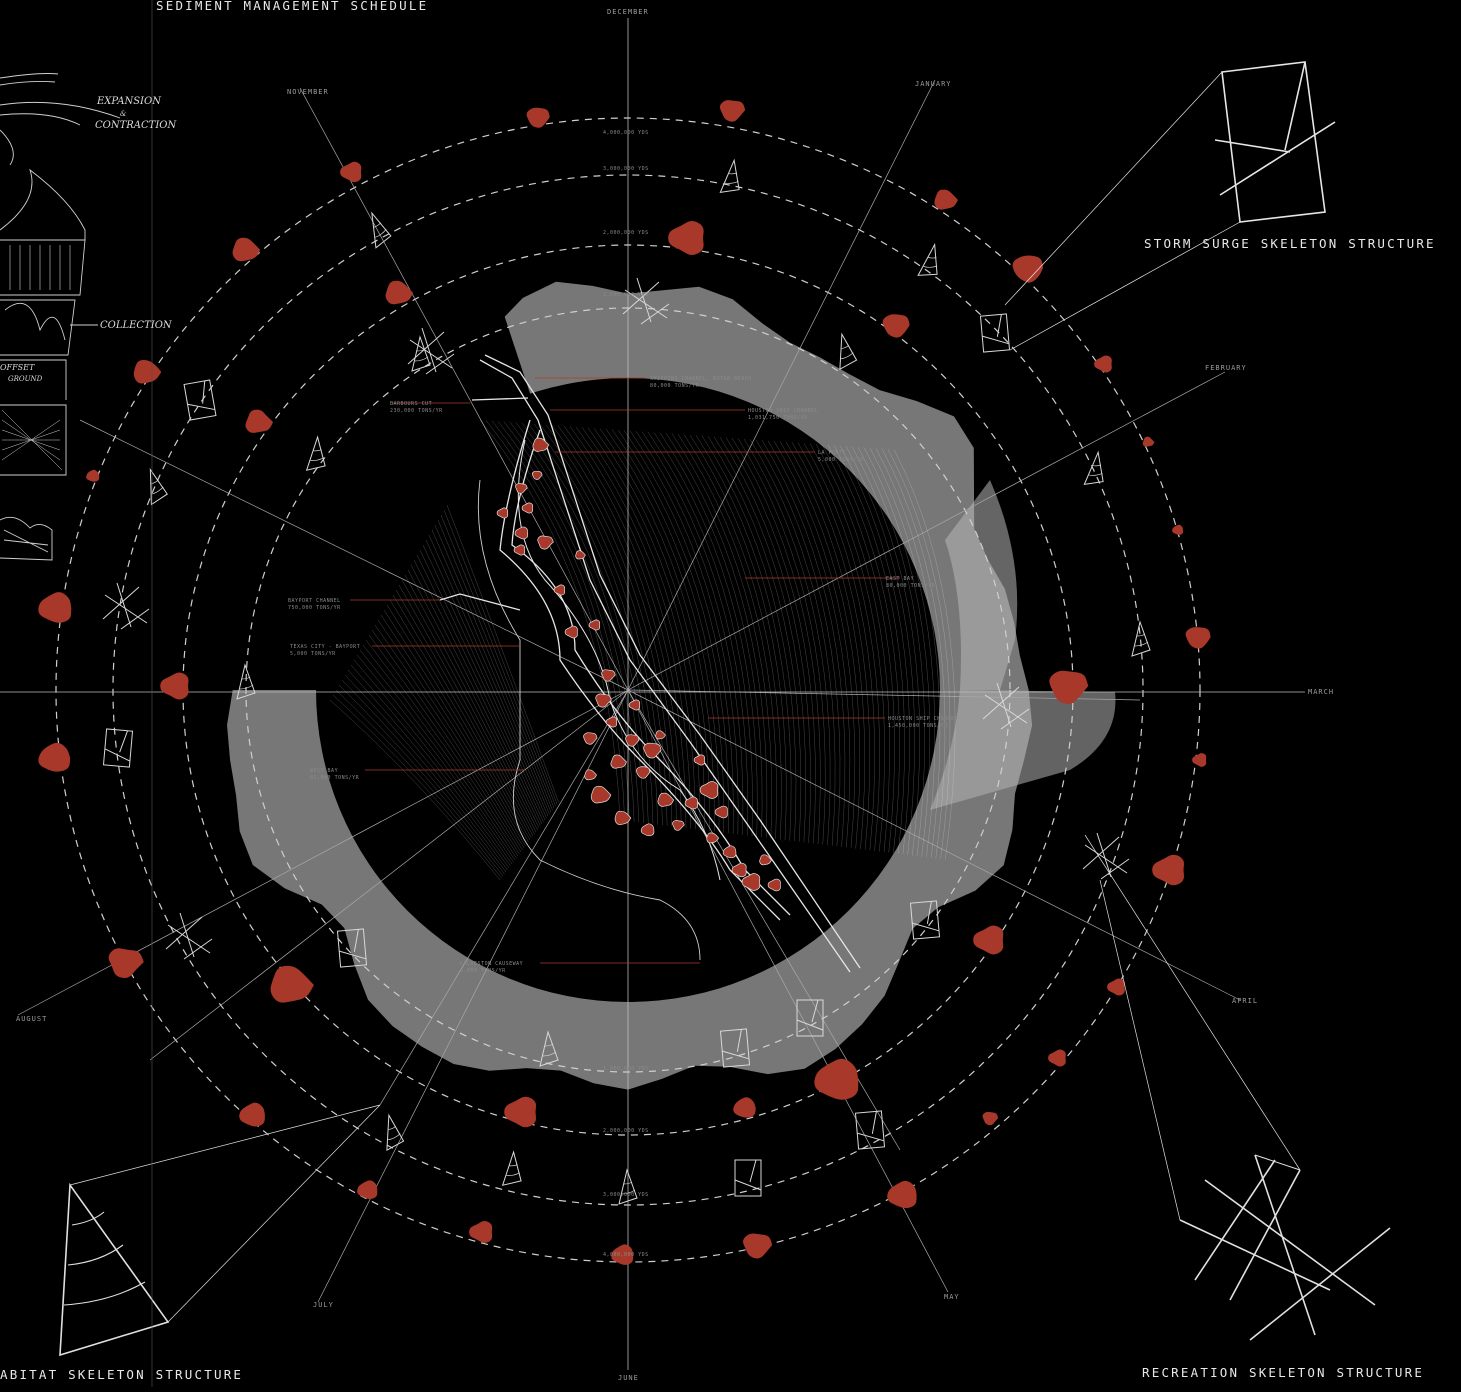 The image size is (1461, 1392). Describe the element at coordinates (918, 726) in the screenshot. I see `annotation-value: 1,450,000 TONS/YR` at that location.